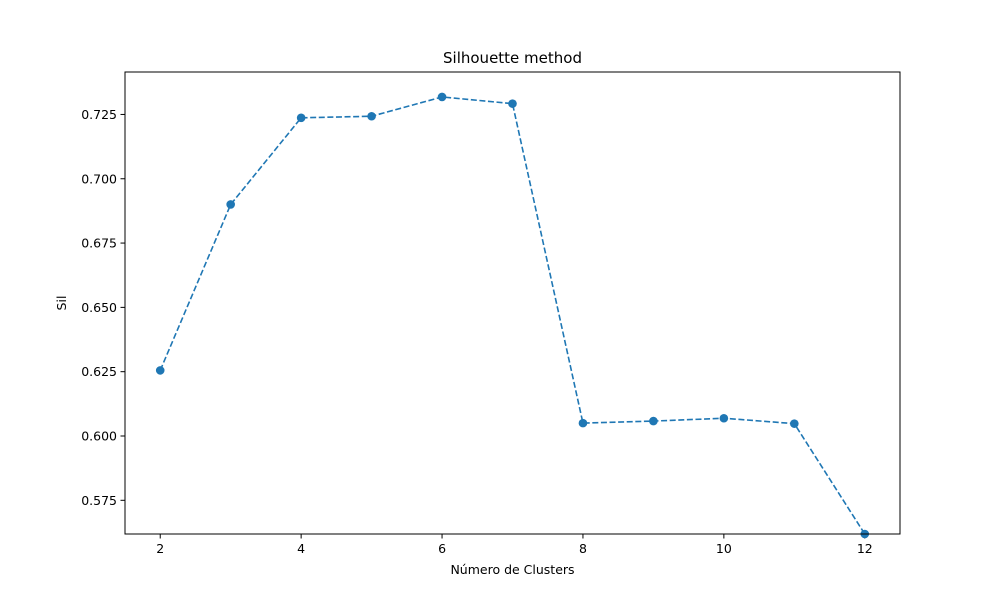 The height and width of the screenshot is (605, 1000). Describe the element at coordinates (99, 435) in the screenshot. I see `y-tick-label: 0.600` at that location.